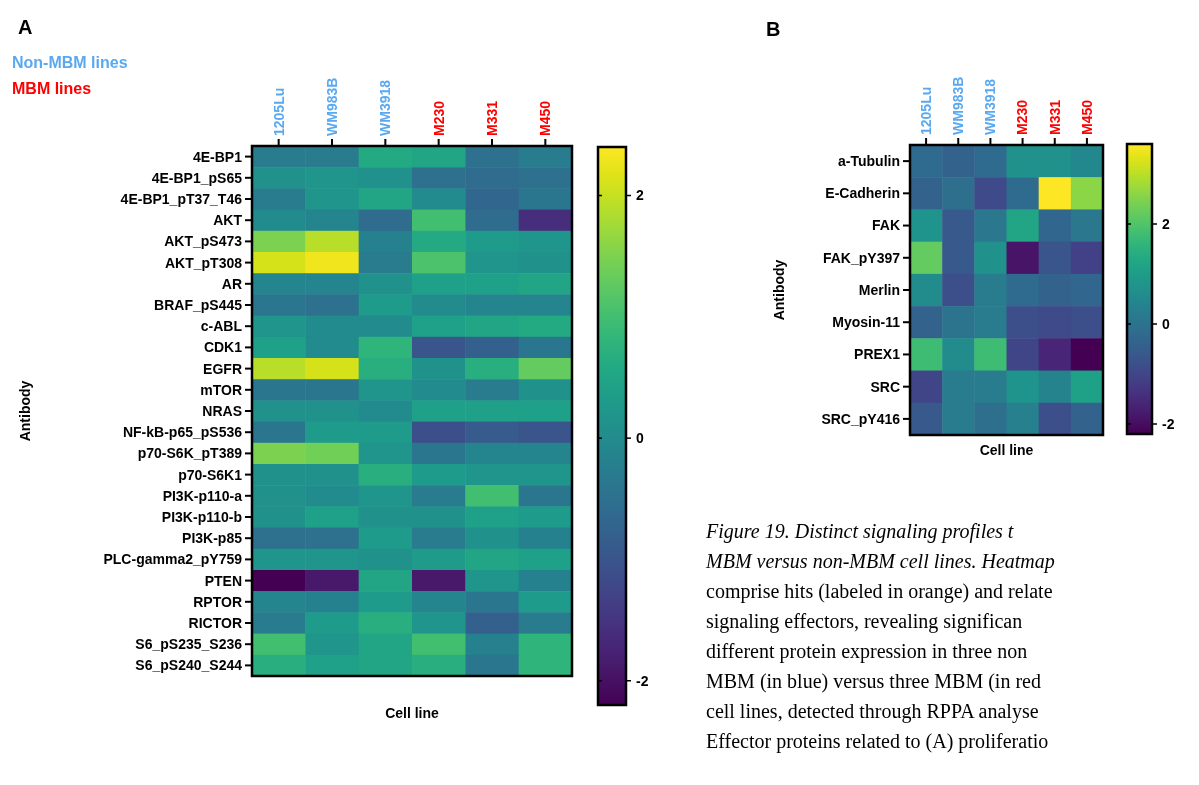 This screenshot has height=785, width=1199. What do you see at coordinates (885, 386) in the screenshot?
I see `y-tick-label: SRC` at bounding box center [885, 386].